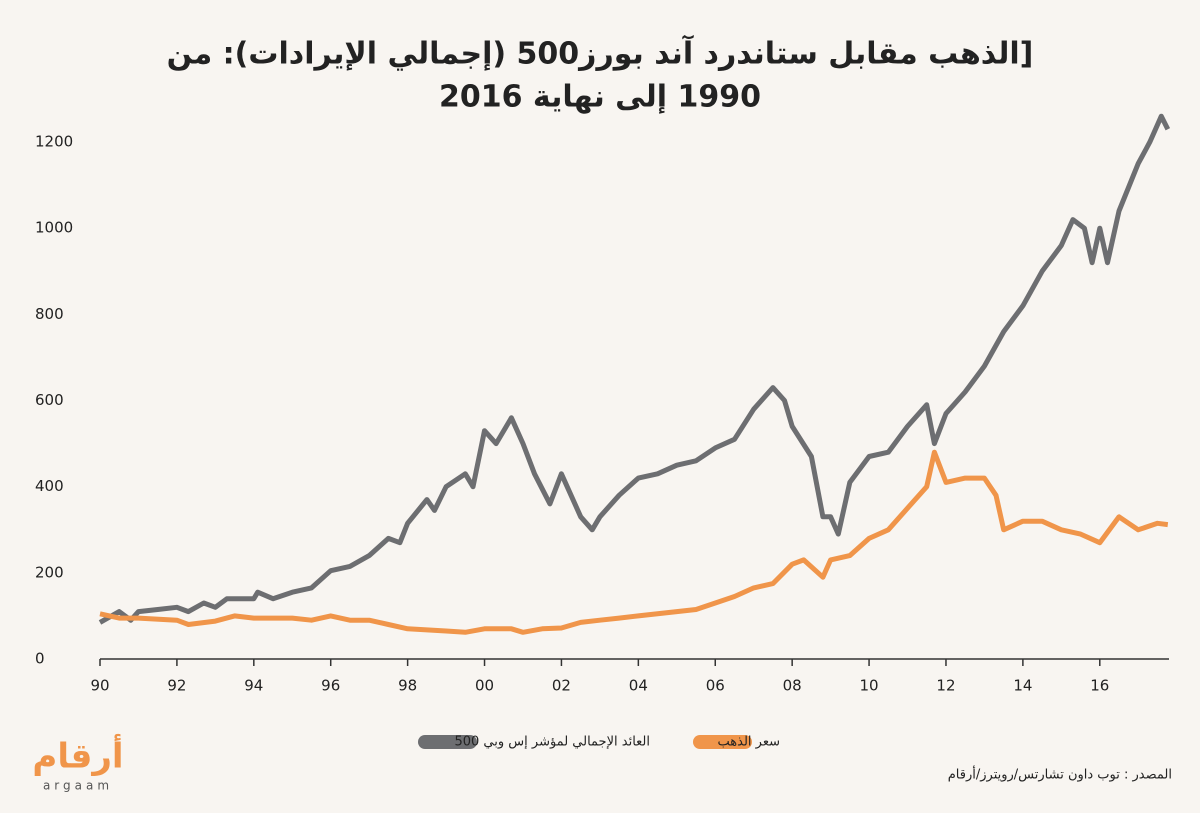 Image resolution: width=1200 pixels, height=813 pixels. I want to click on x-tick-label: 02, so click(561, 686).